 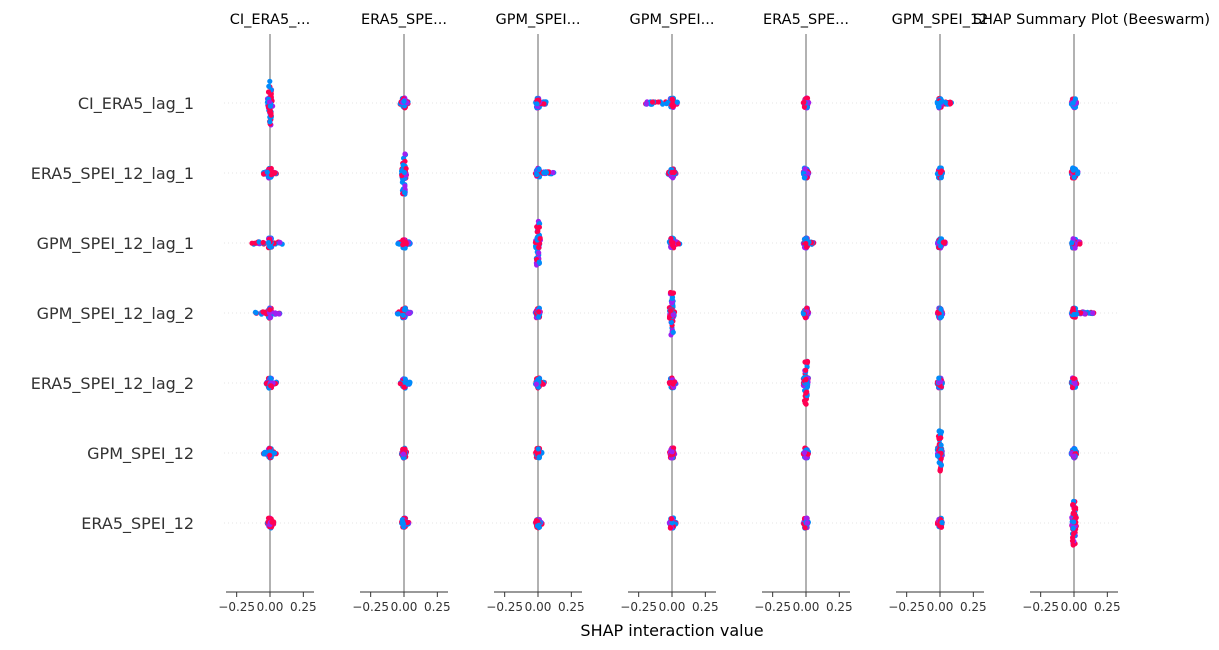 What do you see at coordinates (112, 174) in the screenshot?
I see `feature-label: ERA5_SPEI_12_lag_1` at bounding box center [112, 174].